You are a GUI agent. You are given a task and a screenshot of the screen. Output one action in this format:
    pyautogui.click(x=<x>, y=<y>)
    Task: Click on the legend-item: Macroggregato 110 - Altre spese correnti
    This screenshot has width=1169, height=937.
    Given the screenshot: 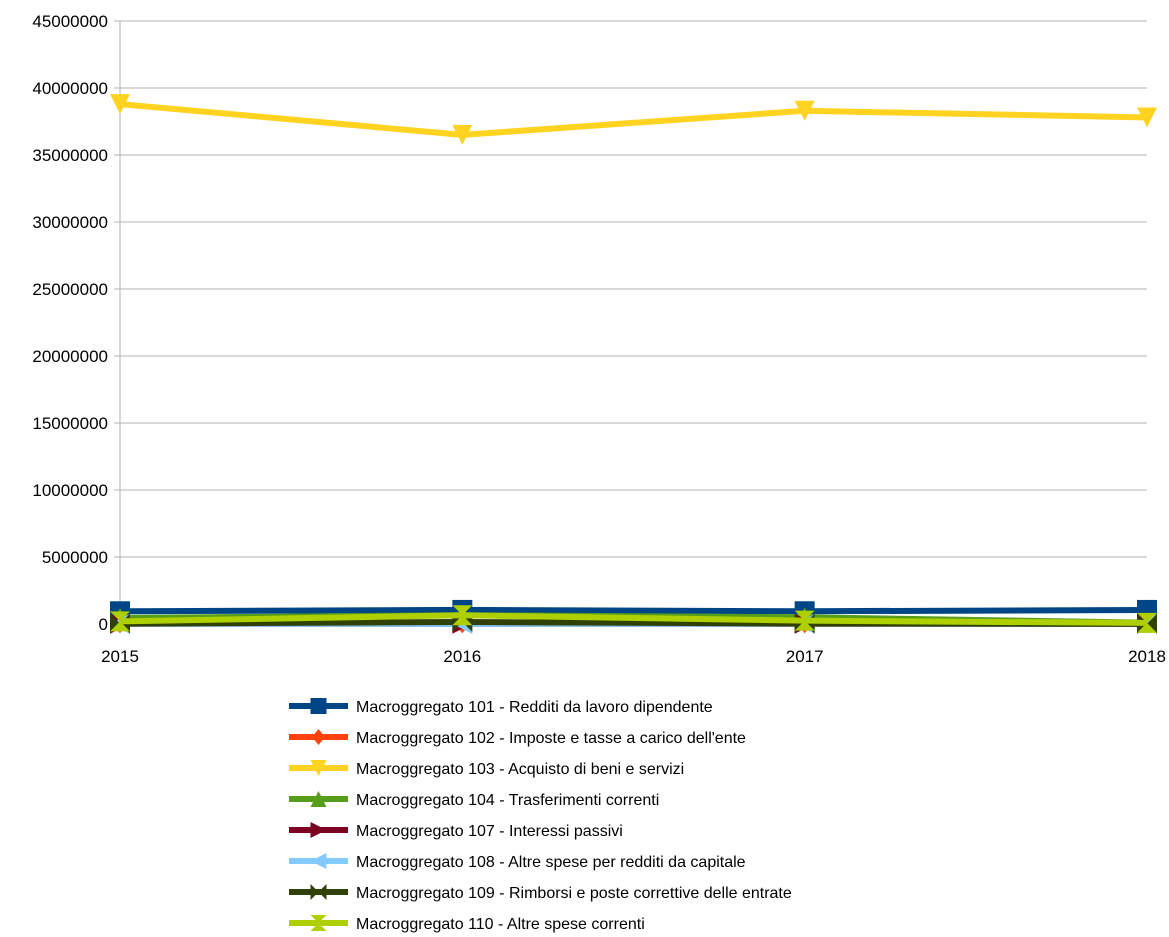 What is the action you would take?
    pyautogui.click(x=467, y=924)
    